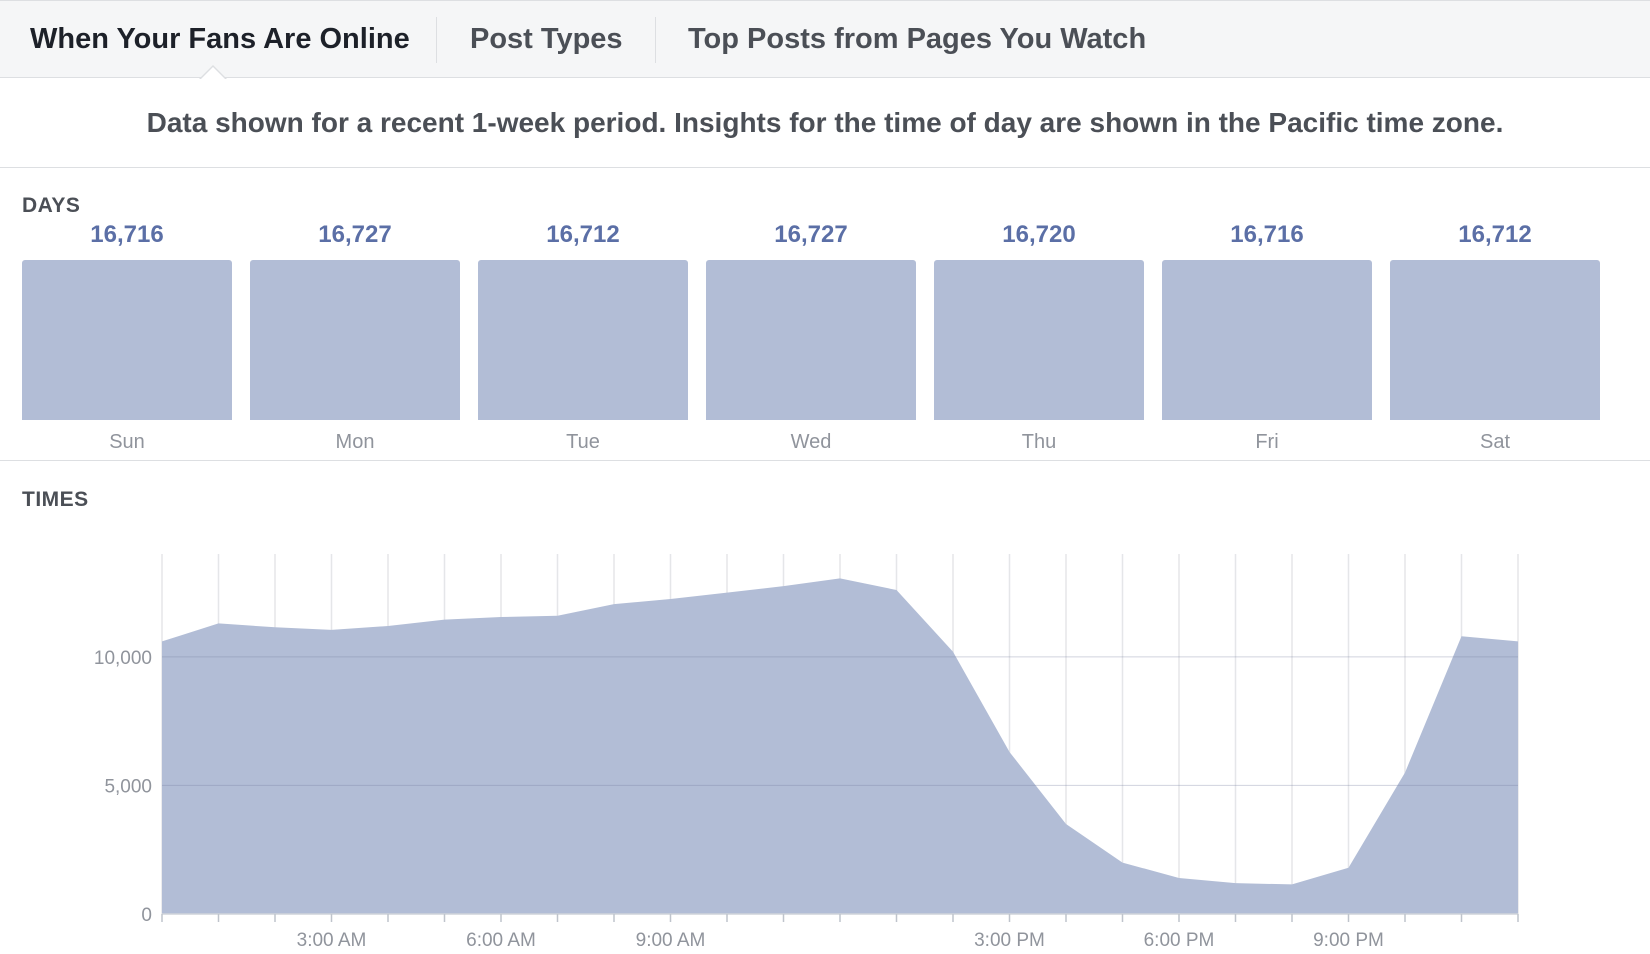 The image size is (1650, 954). I want to click on tab-post-types: Post Types, so click(546, 39).